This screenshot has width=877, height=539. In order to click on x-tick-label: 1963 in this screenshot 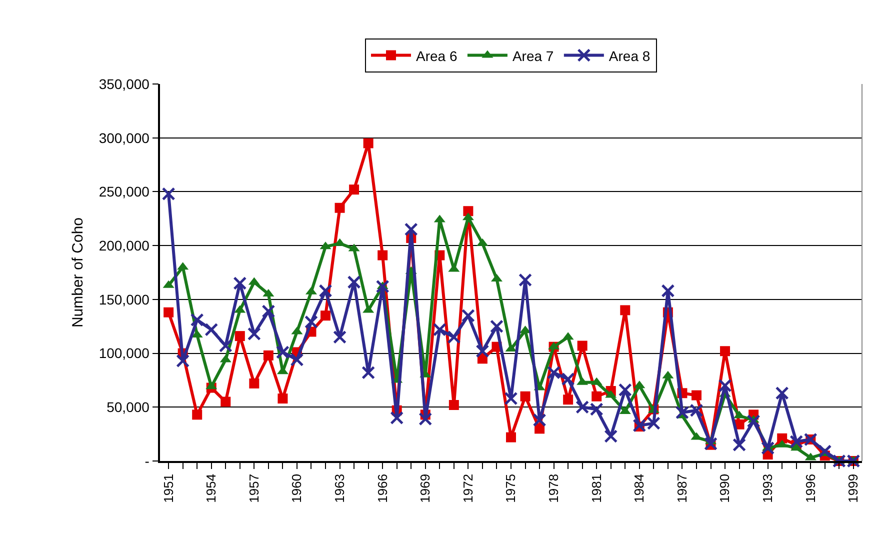, I will do `click(340, 488)`.